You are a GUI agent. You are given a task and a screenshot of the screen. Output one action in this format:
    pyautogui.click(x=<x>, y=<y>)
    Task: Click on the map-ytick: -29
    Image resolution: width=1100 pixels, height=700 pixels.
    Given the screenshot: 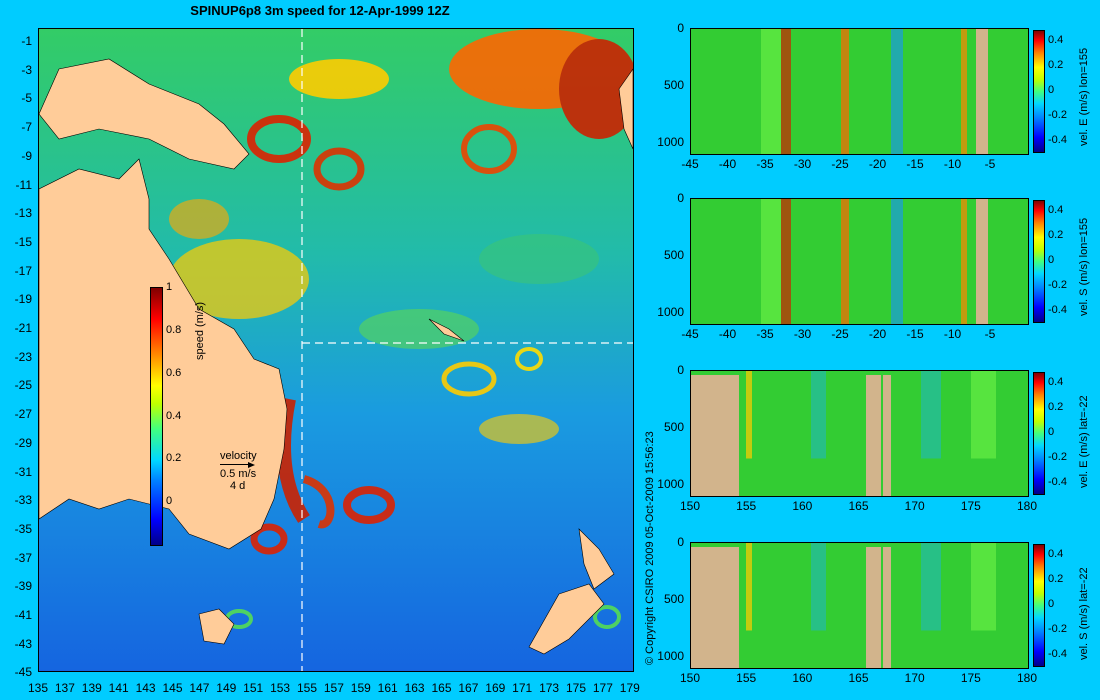 What is the action you would take?
    pyautogui.click(x=23, y=442)
    